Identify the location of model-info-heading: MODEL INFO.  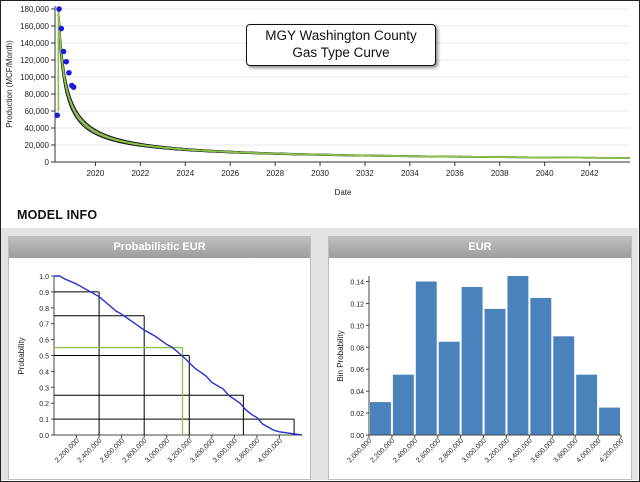
(57, 215).